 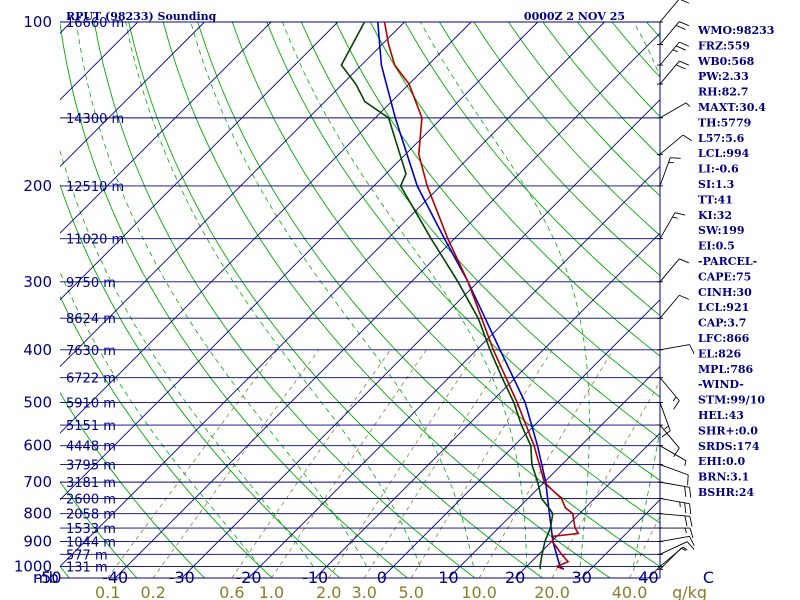 I want to click on index-line: TH:5779, so click(x=724, y=122).